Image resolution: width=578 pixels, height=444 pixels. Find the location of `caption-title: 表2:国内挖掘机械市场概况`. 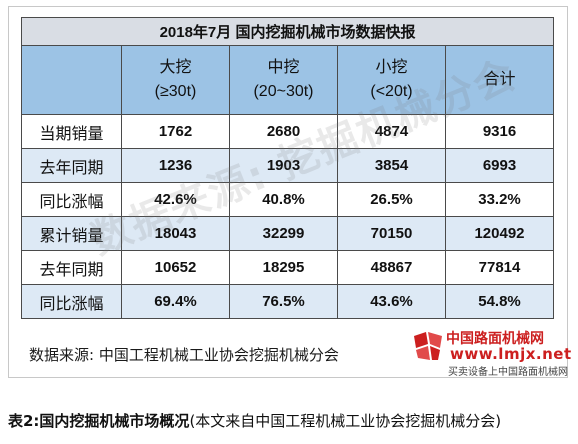

caption-title: 表2:国内挖掘机械市场概况 is located at coordinates (99, 421).